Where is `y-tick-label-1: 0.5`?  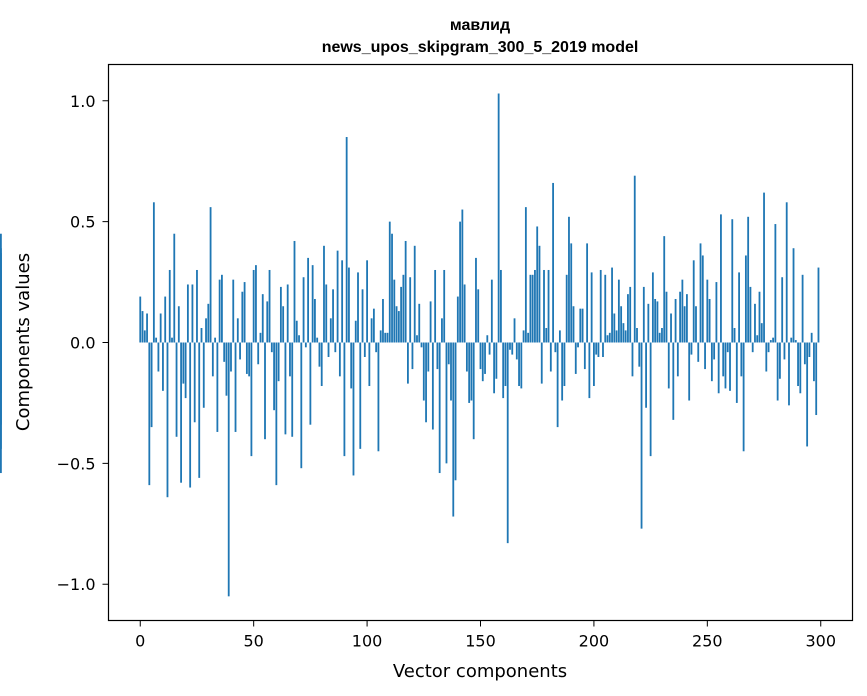
y-tick-label-1: 0.5 is located at coordinates (82, 222).